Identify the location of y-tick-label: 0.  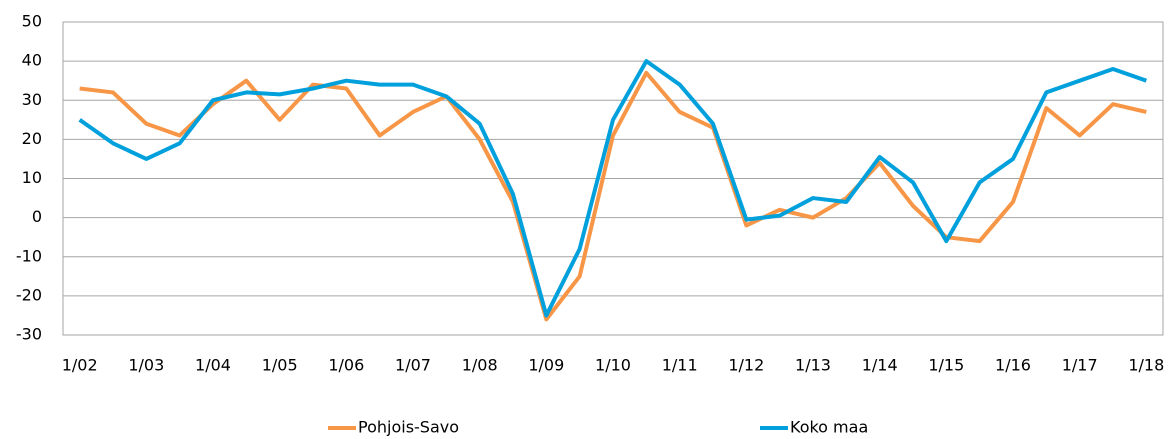
(37, 216).